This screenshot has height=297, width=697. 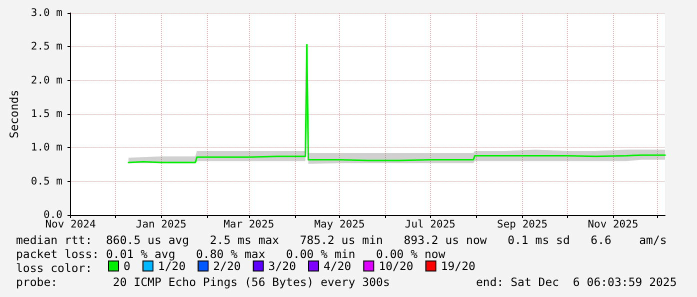 What do you see at coordinates (338, 266) in the screenshot?
I see `legend-label: 4/20` at bounding box center [338, 266].